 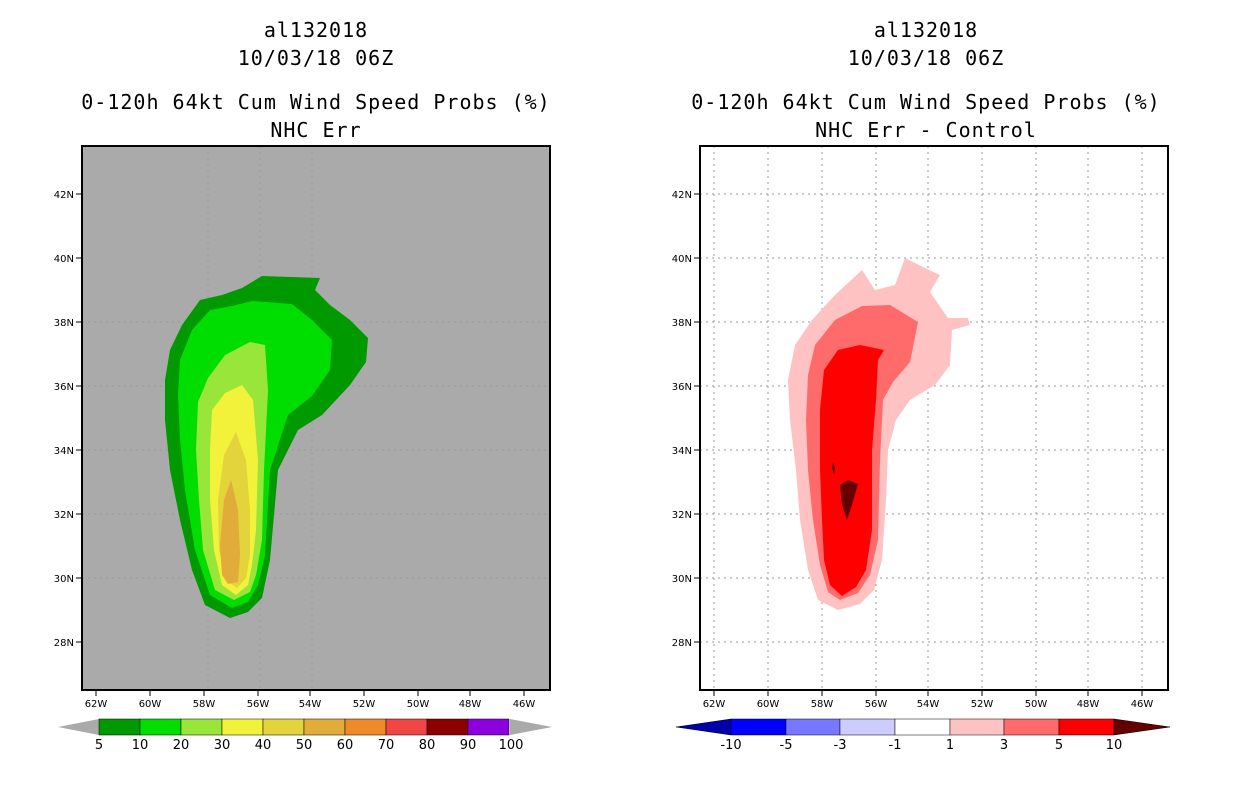 What do you see at coordinates (895, 745) in the screenshot?
I see `right-colorbar-label: -1` at bounding box center [895, 745].